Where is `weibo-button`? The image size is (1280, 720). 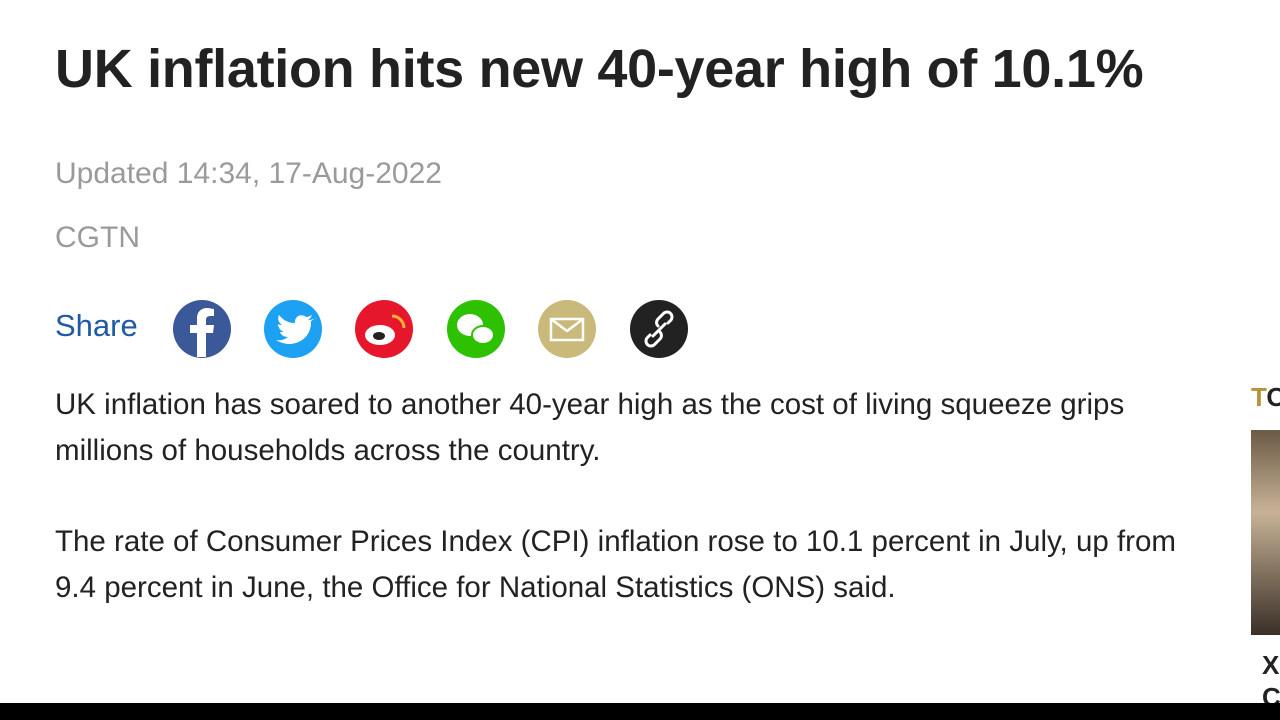
weibo-button is located at coordinates (384, 329).